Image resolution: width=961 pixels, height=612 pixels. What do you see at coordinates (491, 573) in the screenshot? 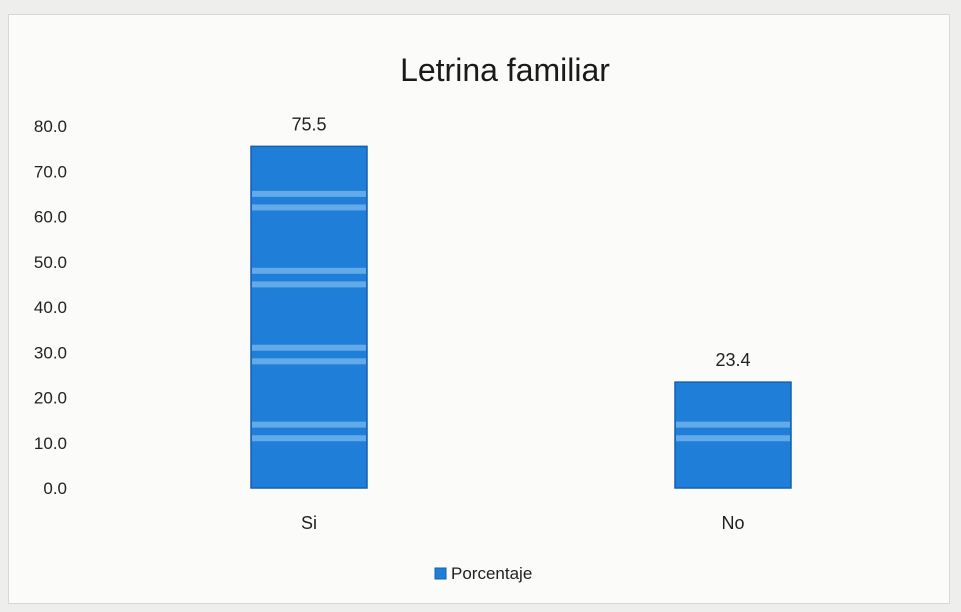
I see `legend-label-porcentaje: Porcentaje` at bounding box center [491, 573].